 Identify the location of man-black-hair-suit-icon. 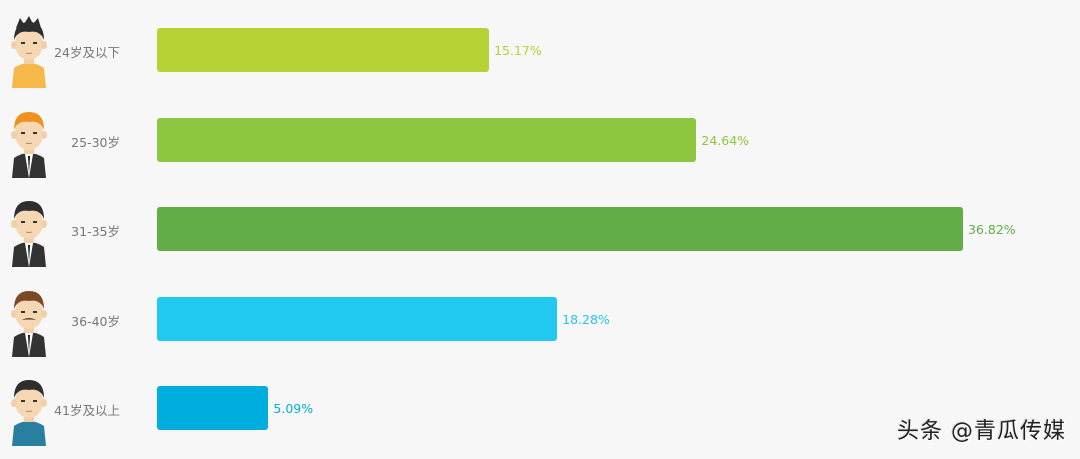
(29, 230).